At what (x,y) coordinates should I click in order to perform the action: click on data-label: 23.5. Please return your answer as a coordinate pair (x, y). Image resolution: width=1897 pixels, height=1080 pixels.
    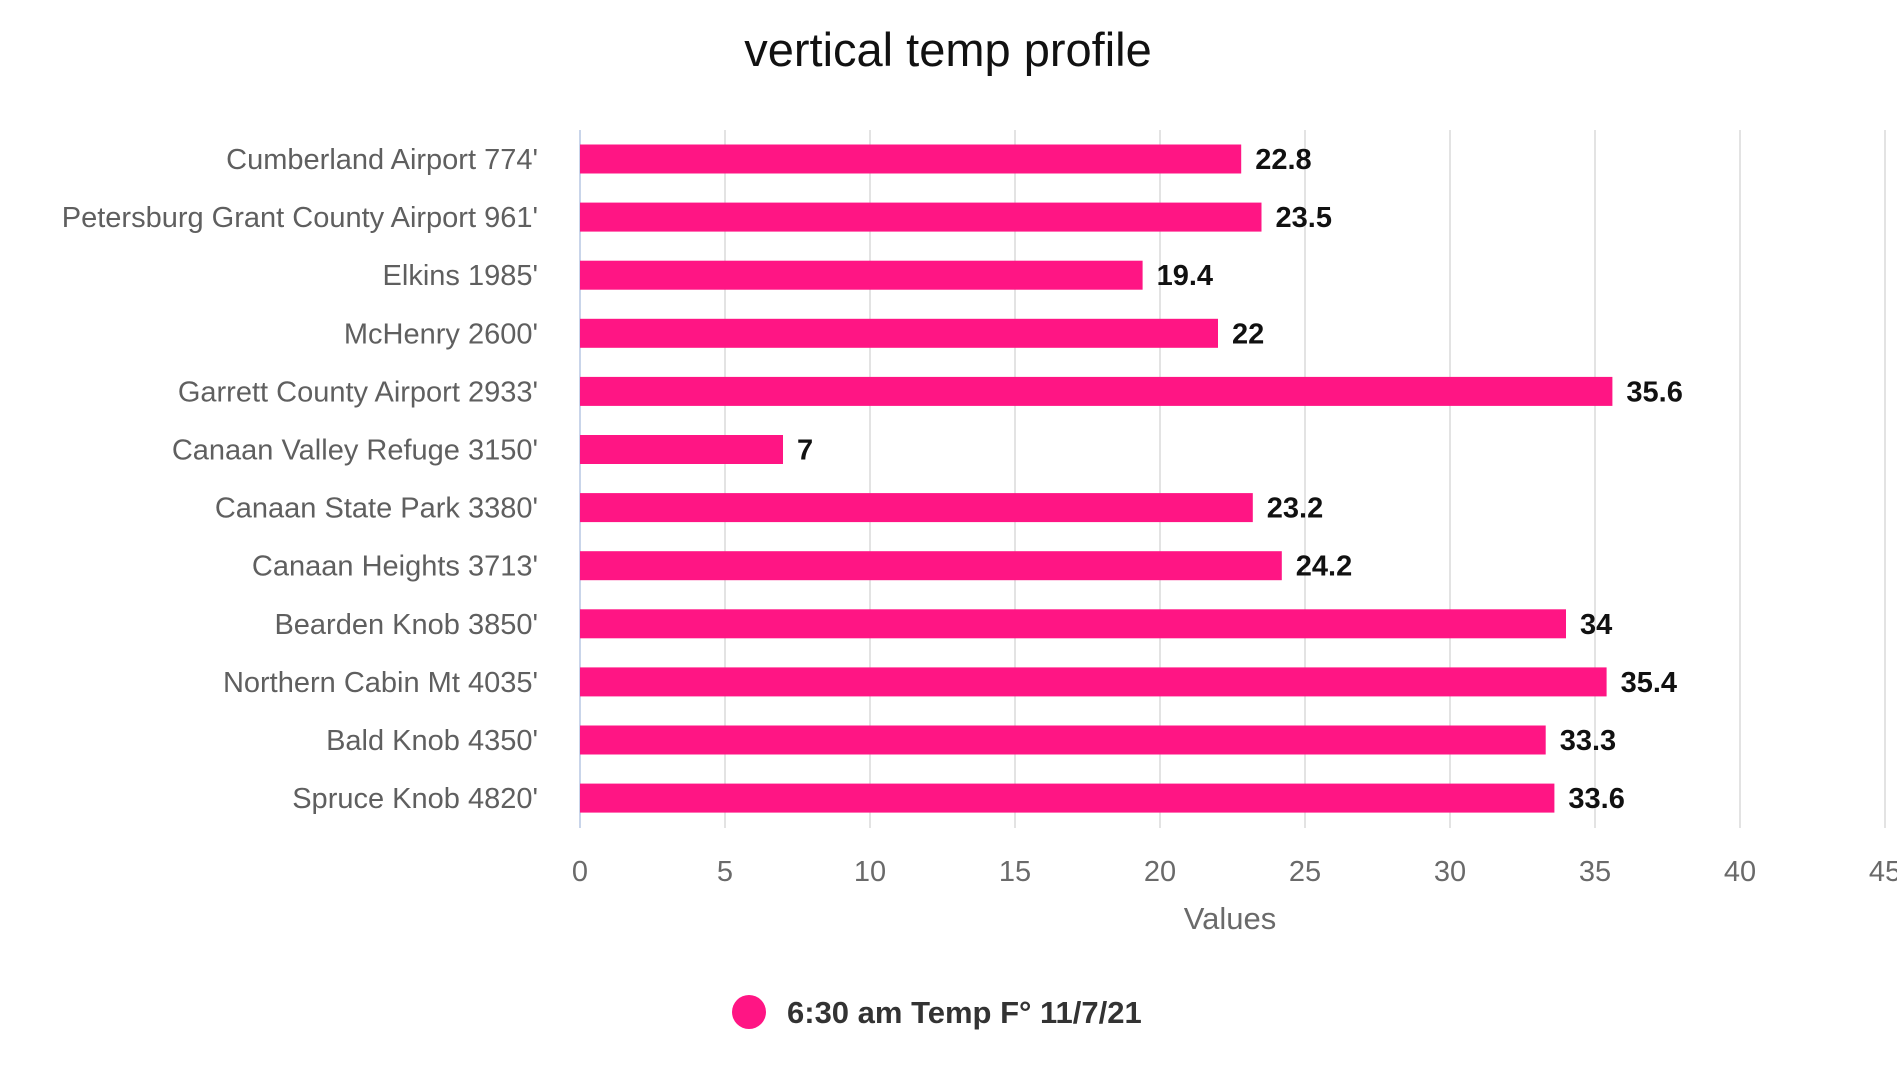
    Looking at the image, I should click on (1304, 218).